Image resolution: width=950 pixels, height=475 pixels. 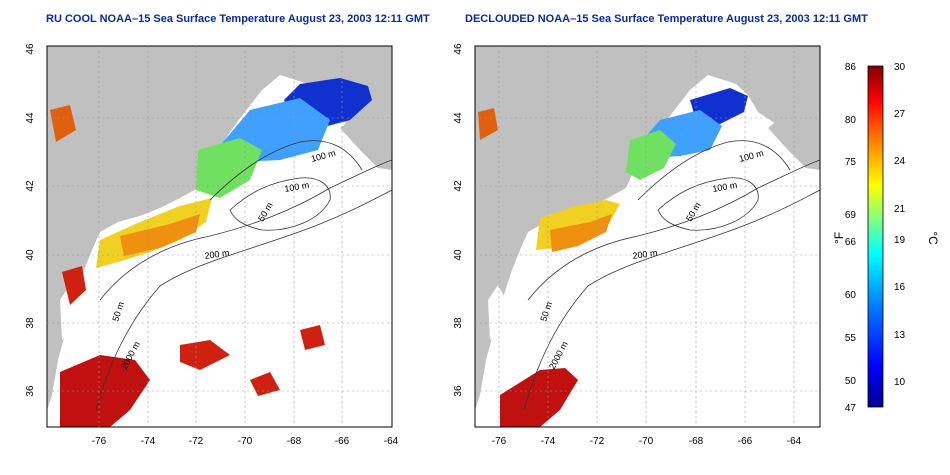 I want to click on sst-warm-specks, so click(x=252, y=360).